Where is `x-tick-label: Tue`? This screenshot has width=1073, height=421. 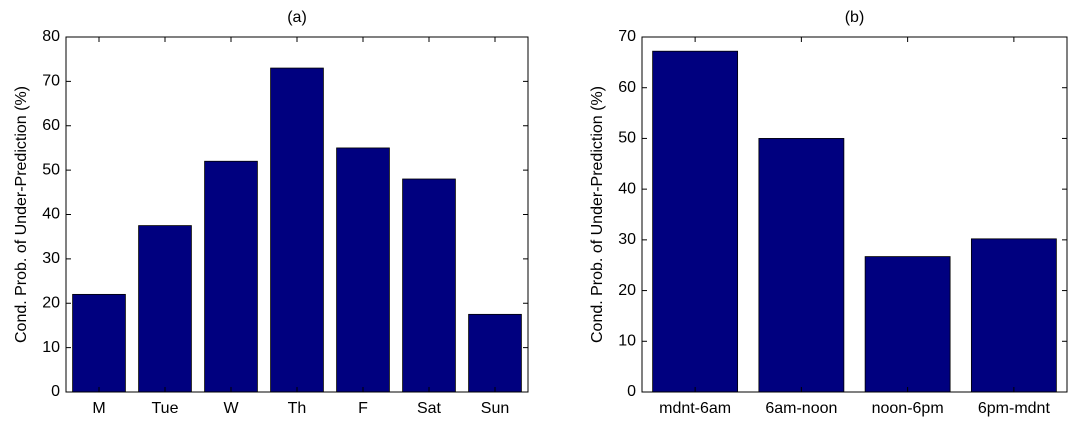
x-tick-label: Tue is located at coordinates (165, 408).